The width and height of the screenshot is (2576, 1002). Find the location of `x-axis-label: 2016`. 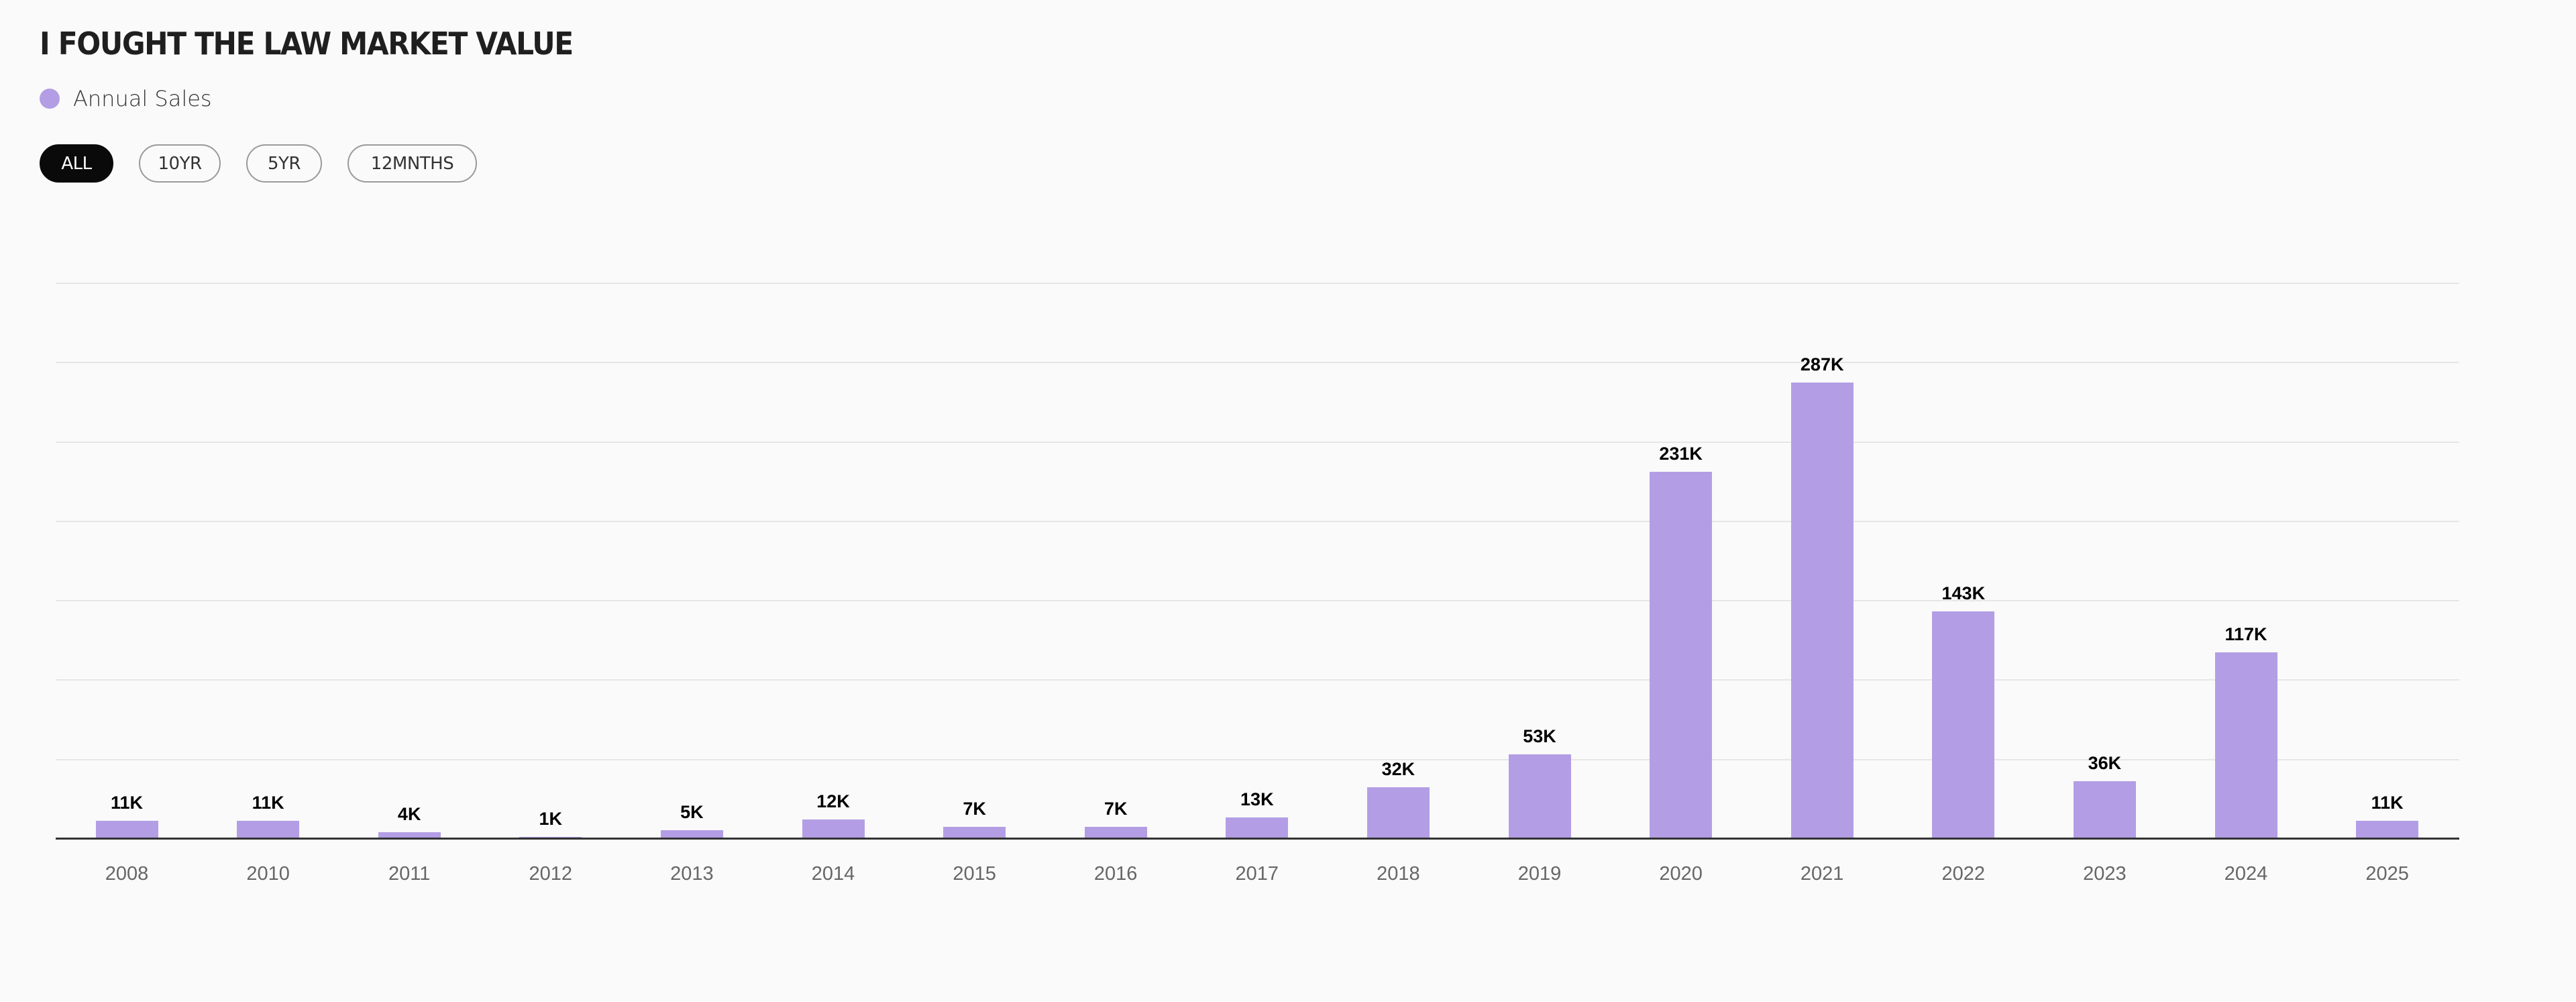

x-axis-label: 2016 is located at coordinates (1115, 874).